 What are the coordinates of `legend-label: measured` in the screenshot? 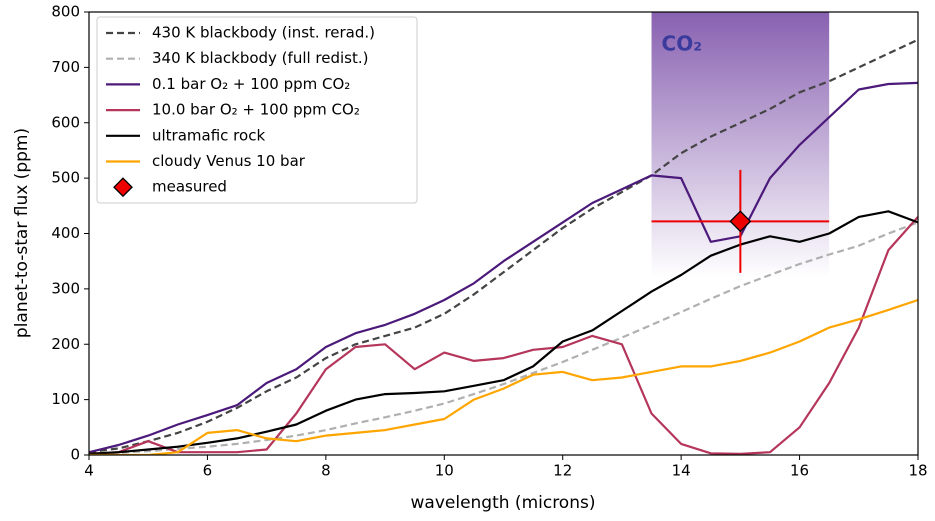 It's located at (189, 187).